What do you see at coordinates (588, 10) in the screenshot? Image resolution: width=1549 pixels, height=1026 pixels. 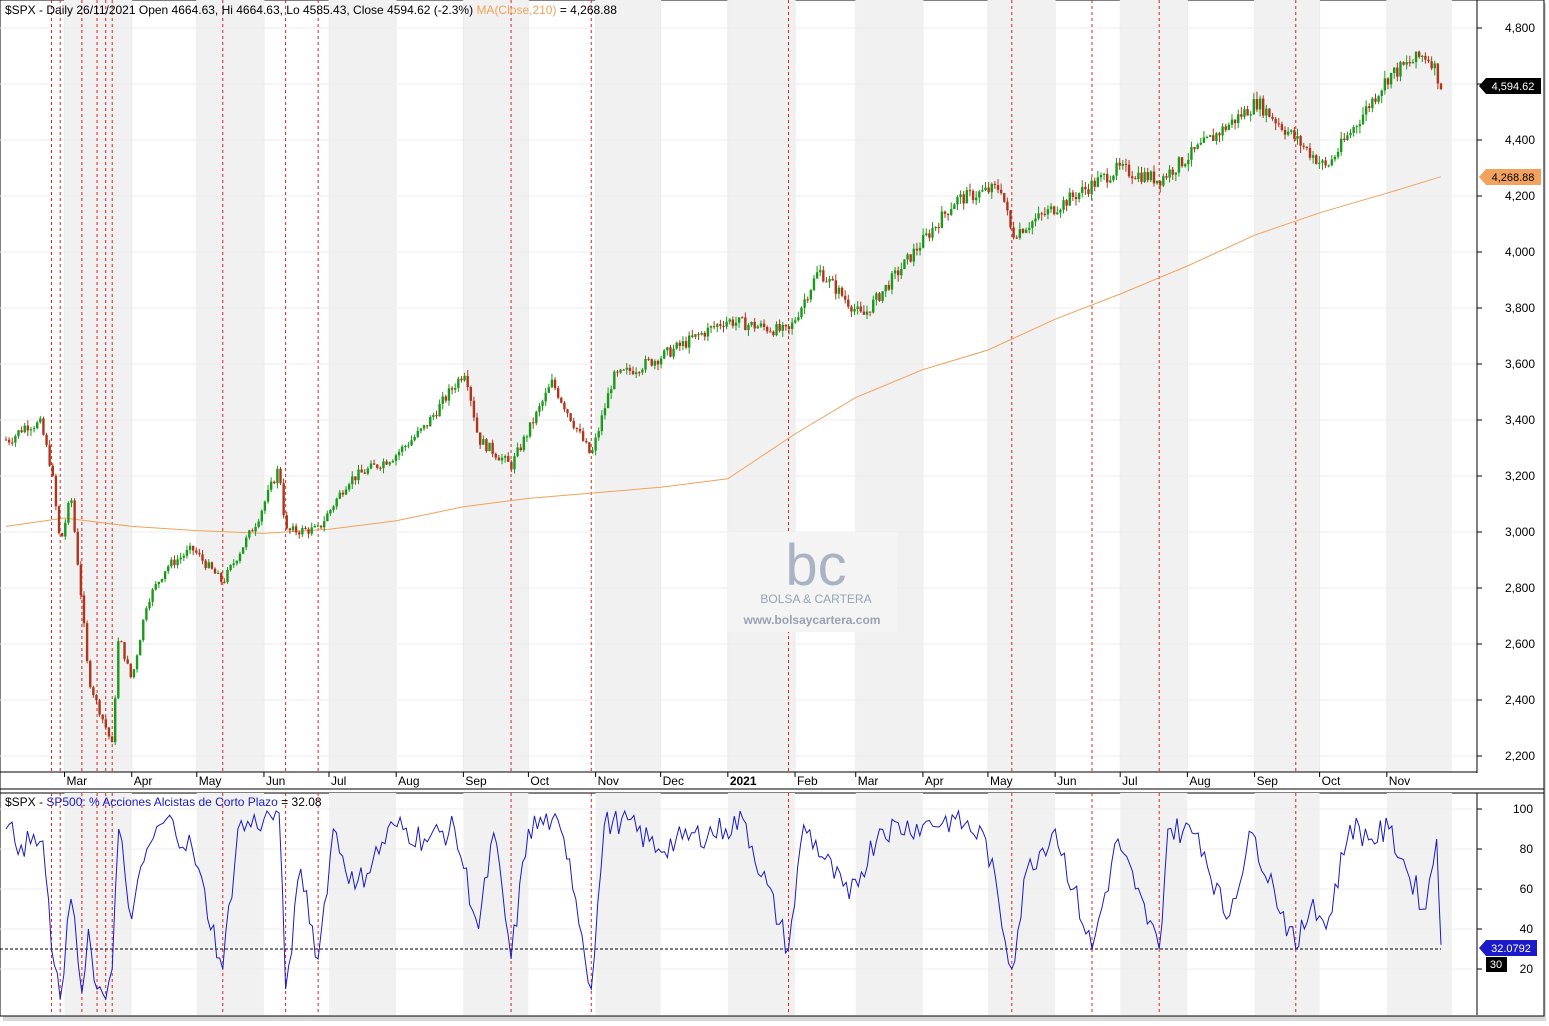 I see `price-header-ma-value: = 4,268.88` at bounding box center [588, 10].